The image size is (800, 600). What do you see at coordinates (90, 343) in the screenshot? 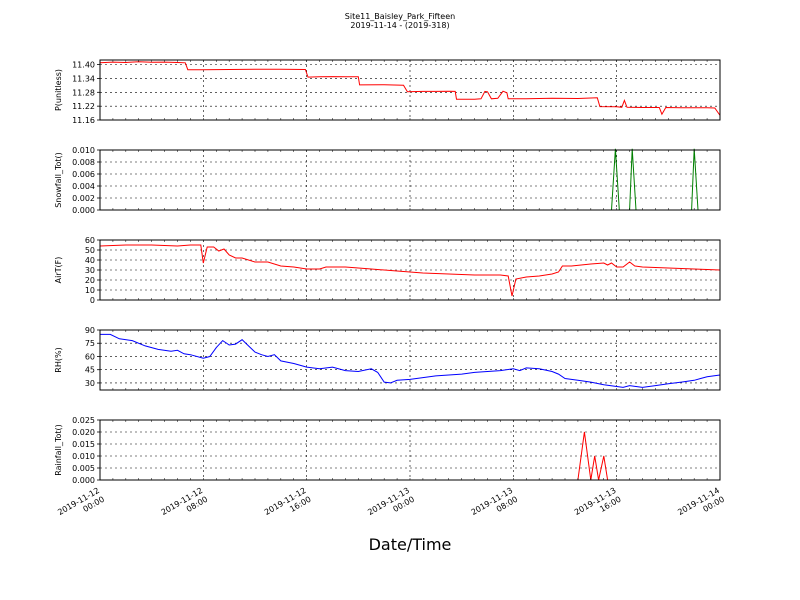
I see `panel-4-ytick-label-3: 75` at bounding box center [90, 343].